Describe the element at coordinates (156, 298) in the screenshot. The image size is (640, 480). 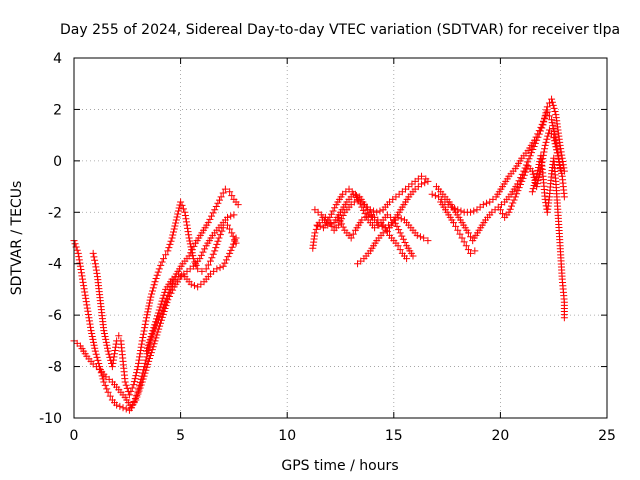
I see `series-track-b` at that location.